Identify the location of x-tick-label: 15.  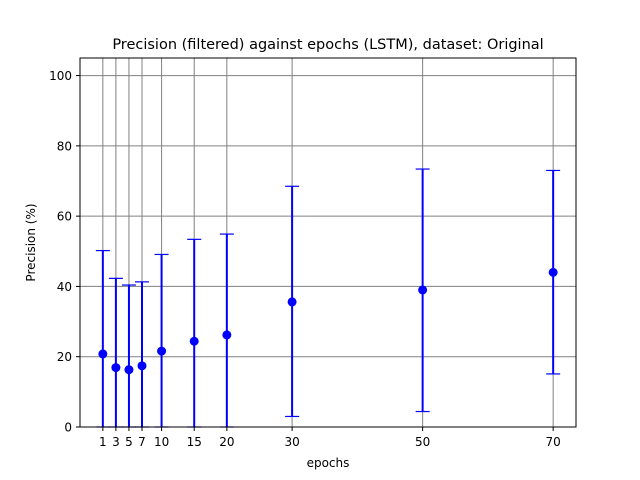
(194, 442).